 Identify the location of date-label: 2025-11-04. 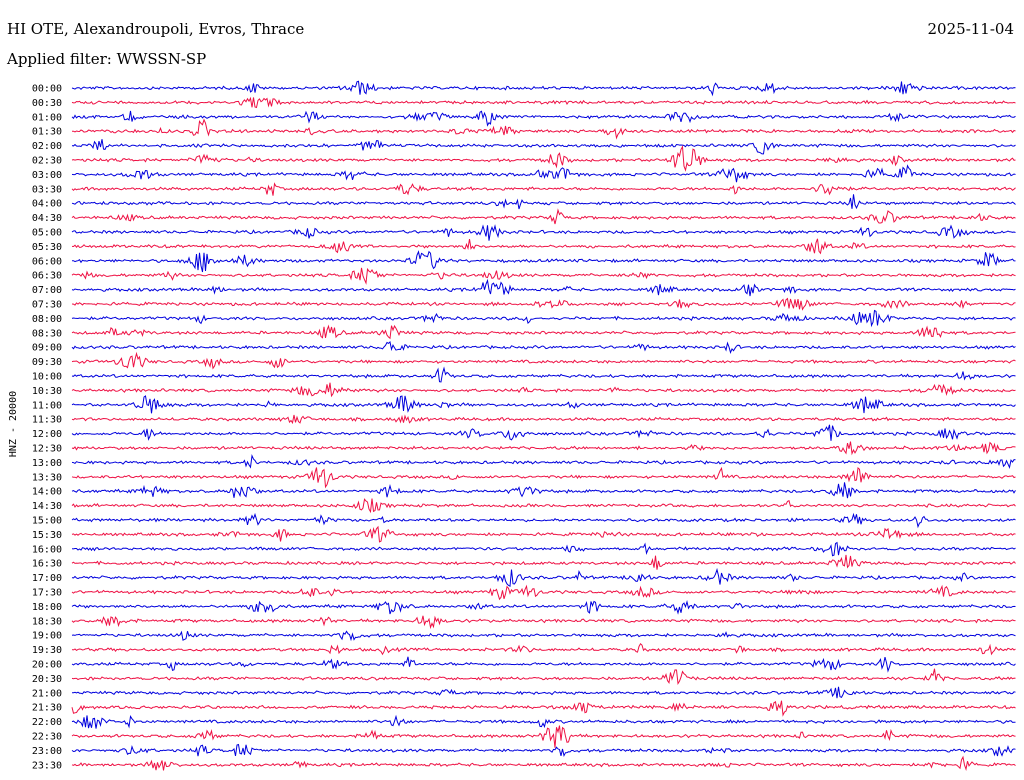
(970, 29).